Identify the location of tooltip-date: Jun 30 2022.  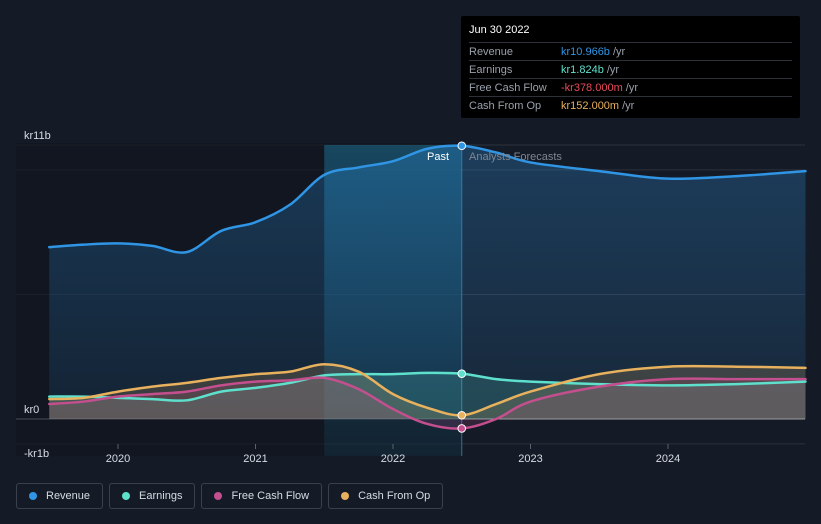
(499, 30).